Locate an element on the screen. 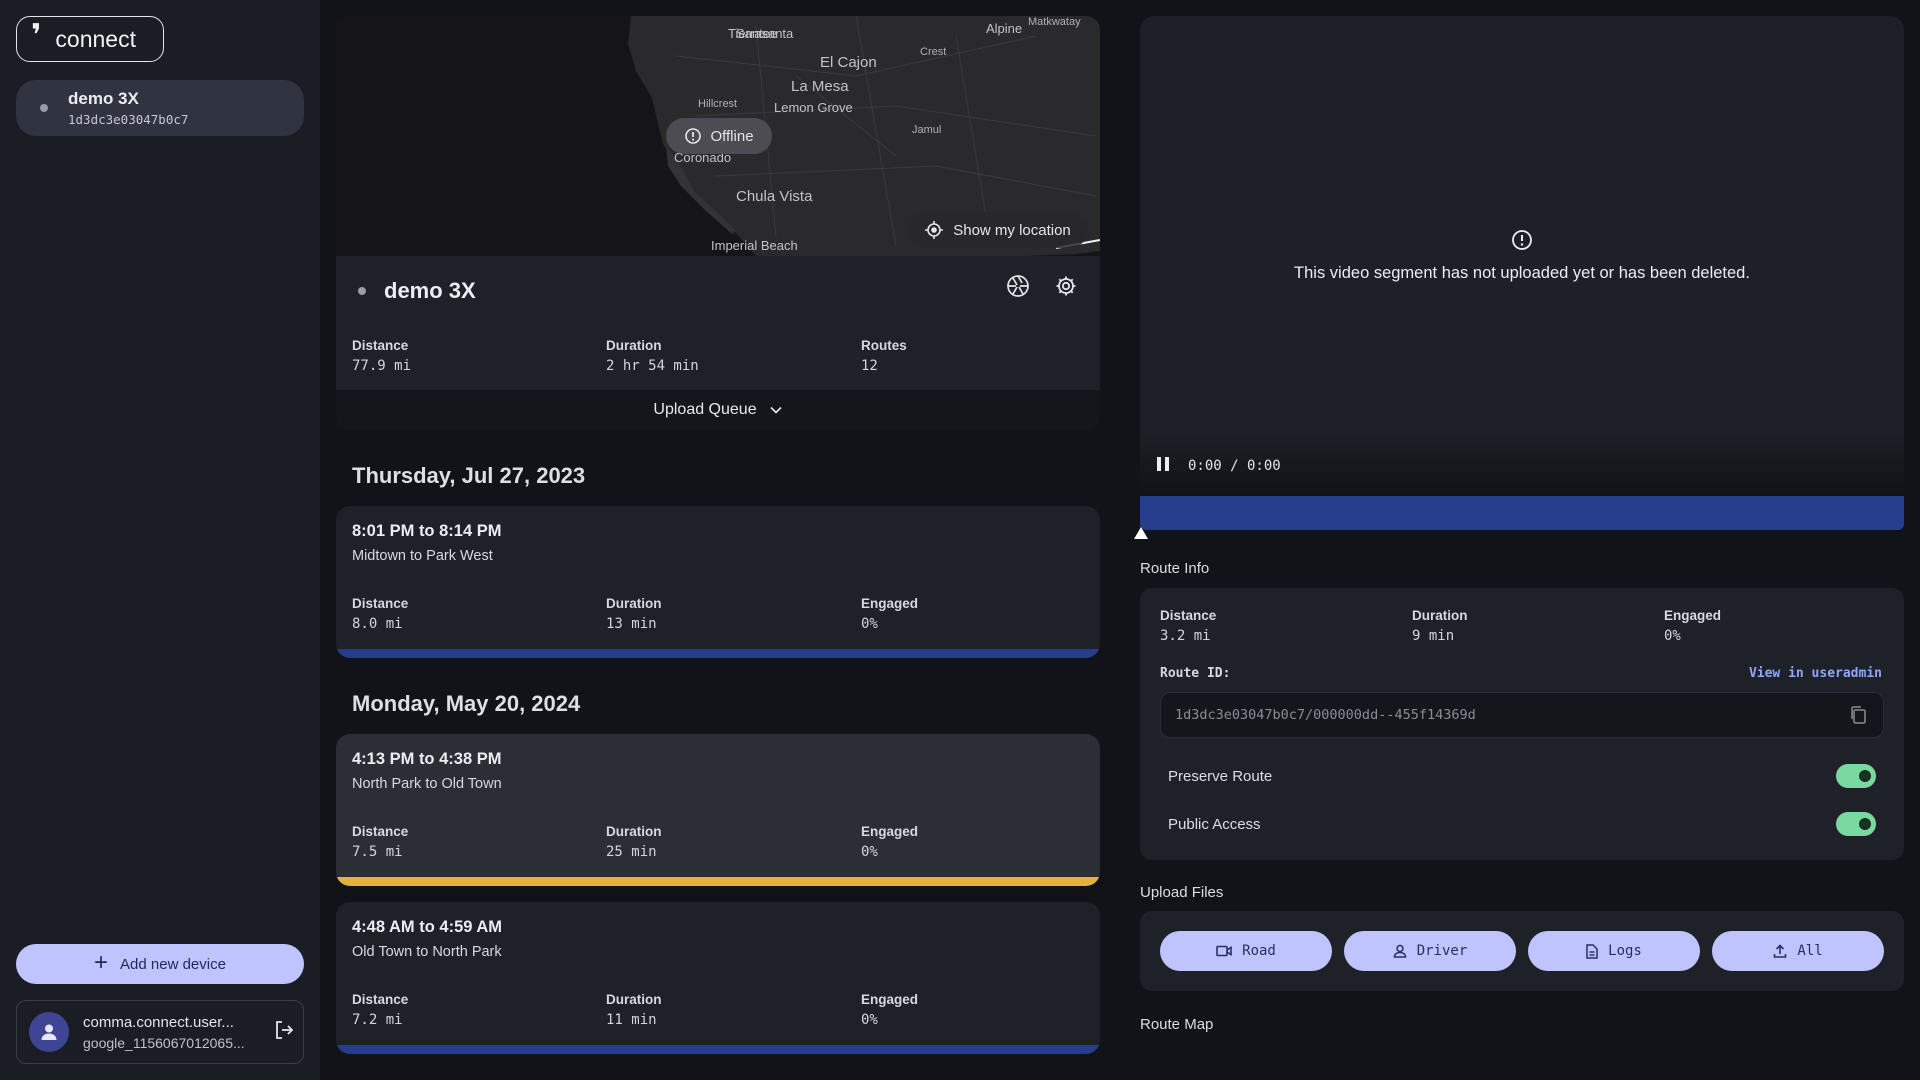 The width and height of the screenshot is (1920, 1080). route-id-field: 1d3dc3e03047b0c7/000000dd--455f14369d is located at coordinates (1522, 715).